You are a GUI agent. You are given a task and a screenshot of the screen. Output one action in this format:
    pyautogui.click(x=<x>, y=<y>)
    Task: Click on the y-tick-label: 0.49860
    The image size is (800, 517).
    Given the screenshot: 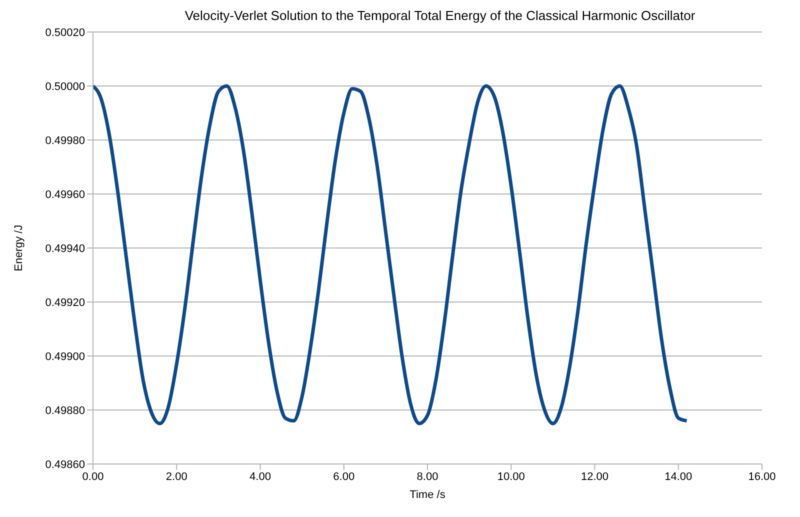 What is the action you would take?
    pyautogui.click(x=65, y=464)
    